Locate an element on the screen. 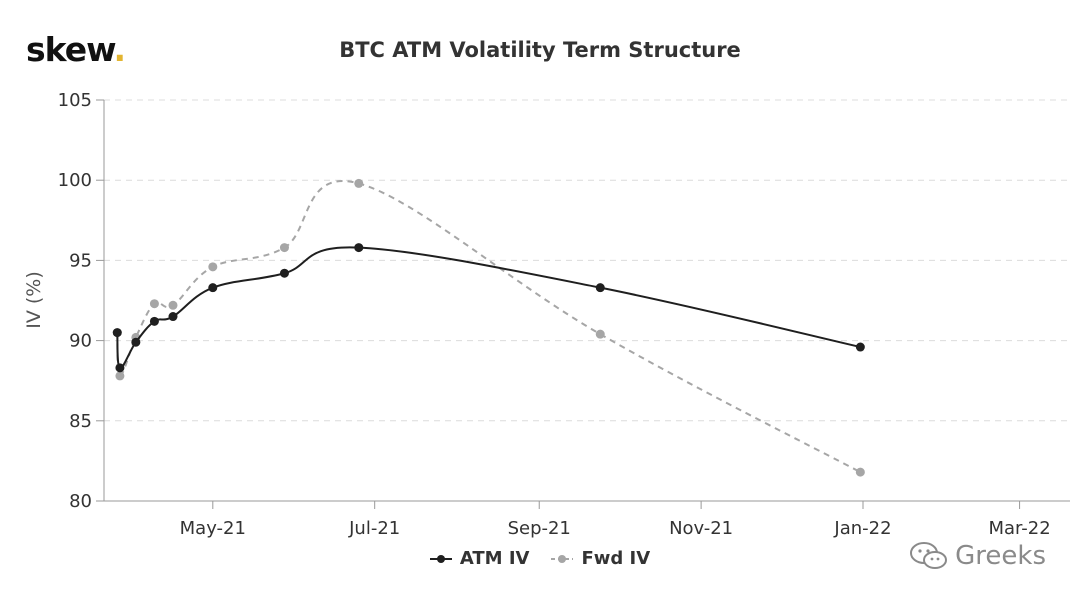 The height and width of the screenshot is (603, 1080). legend-marker-fwd-iv is located at coordinates (562, 558).